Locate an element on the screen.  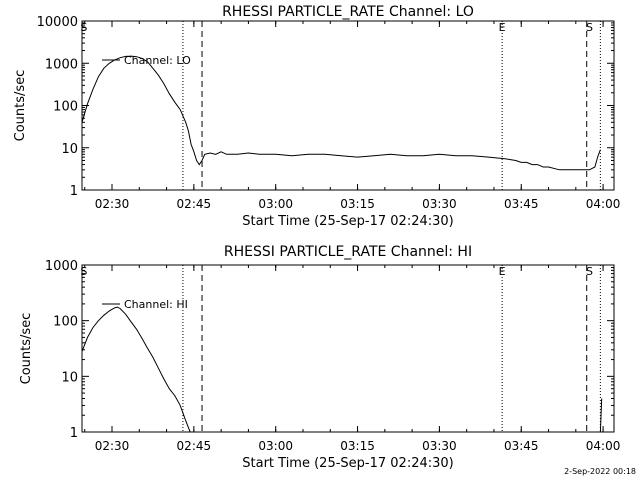
footer-timestamp: 2-Sep-2022 00:18 is located at coordinates (600, 471).